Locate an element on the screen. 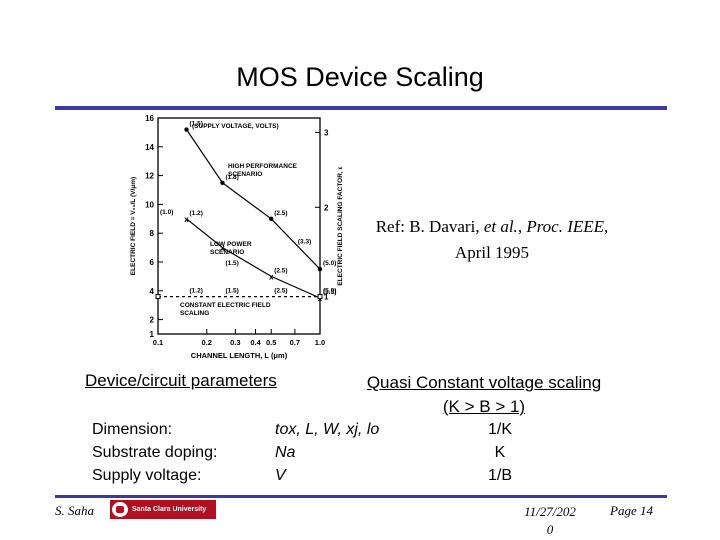 This screenshot has height=540, width=720. voltage-label-2-0: (1.2) is located at coordinates (196, 291).